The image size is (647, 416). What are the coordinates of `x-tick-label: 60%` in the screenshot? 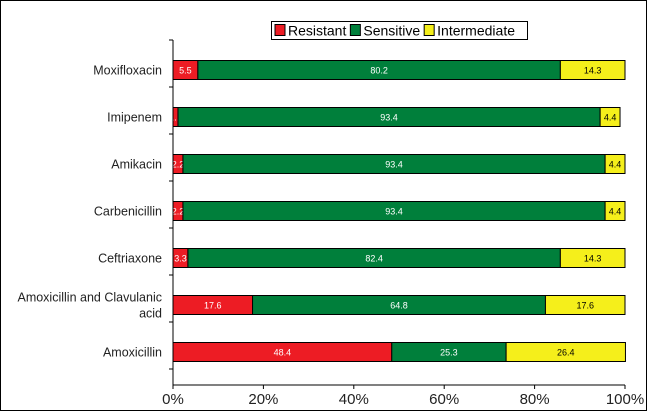 It's located at (444, 399).